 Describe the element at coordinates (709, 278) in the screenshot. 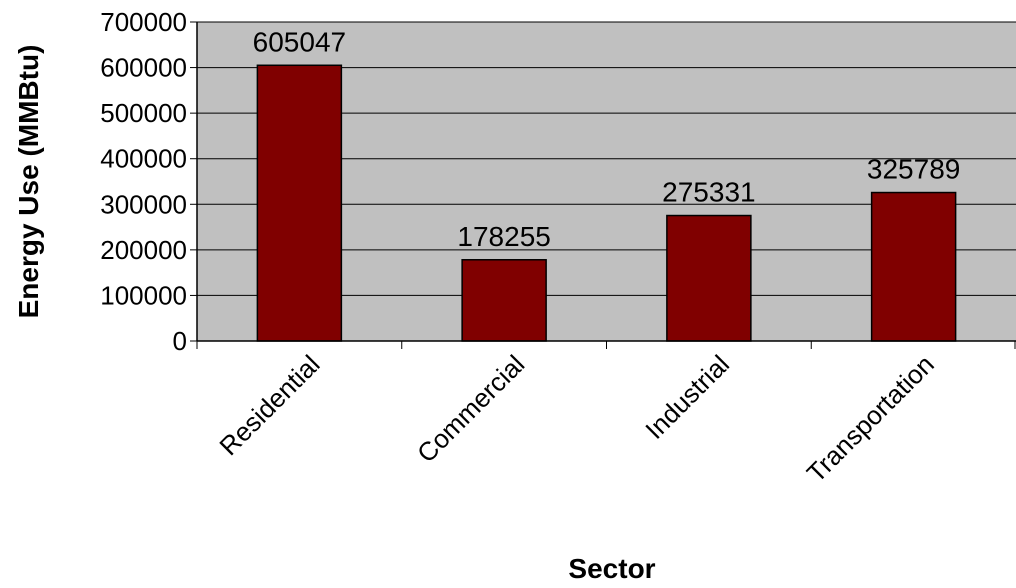

I see `bar-industrial` at that location.